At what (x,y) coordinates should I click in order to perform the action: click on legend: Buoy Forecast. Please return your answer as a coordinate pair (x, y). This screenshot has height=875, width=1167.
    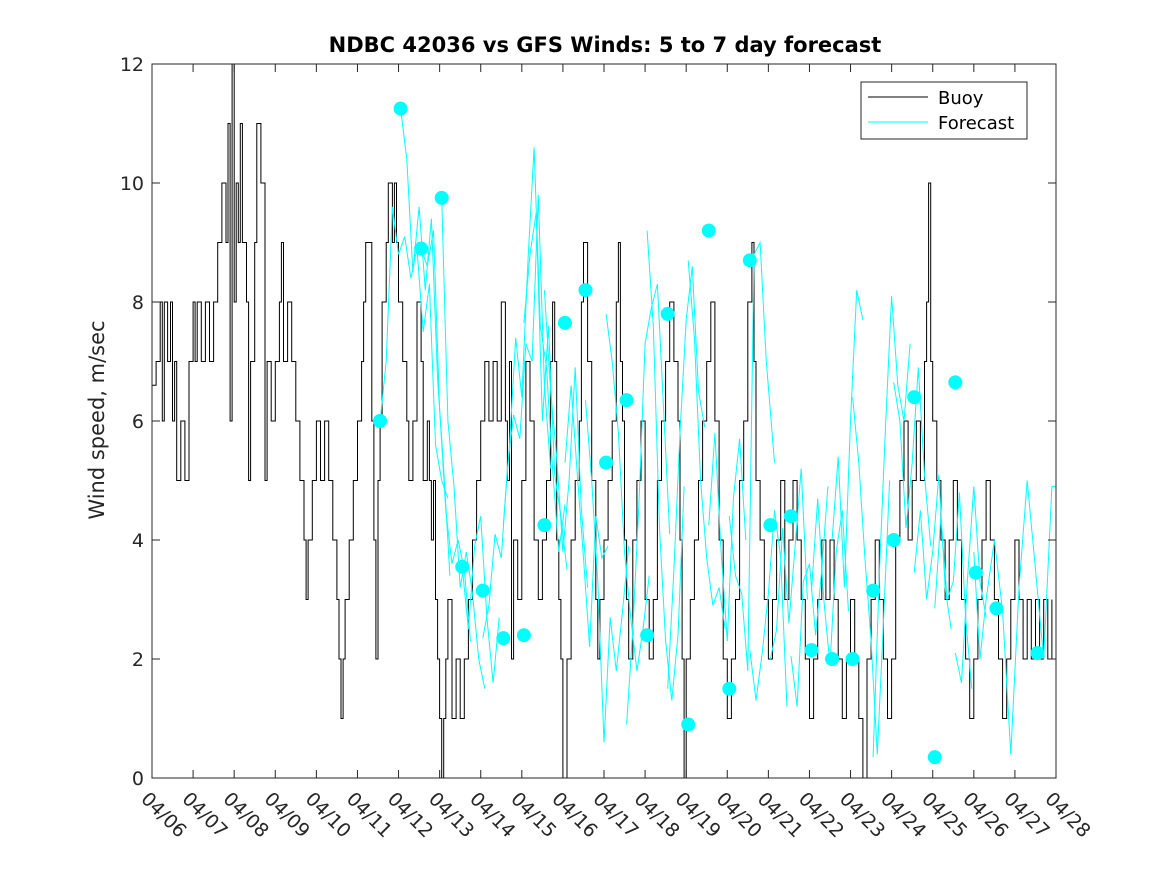
    Looking at the image, I should click on (944, 110).